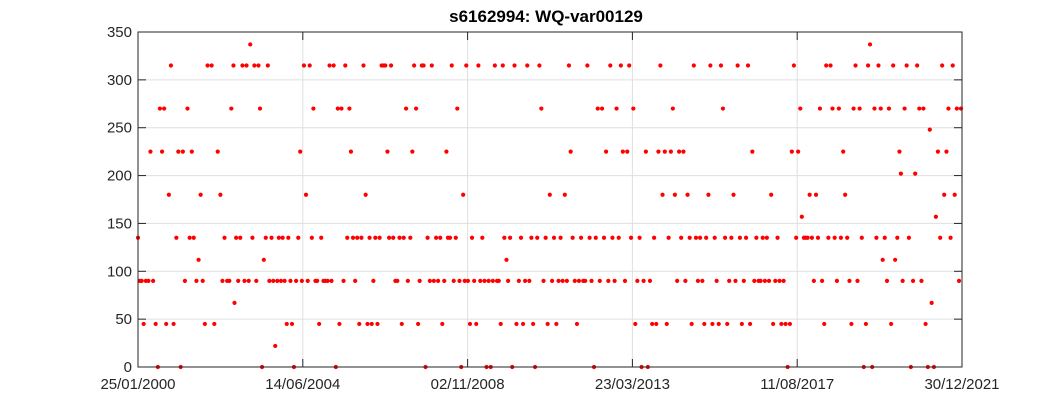  I want to click on y-tick-label: 0, so click(128, 367).